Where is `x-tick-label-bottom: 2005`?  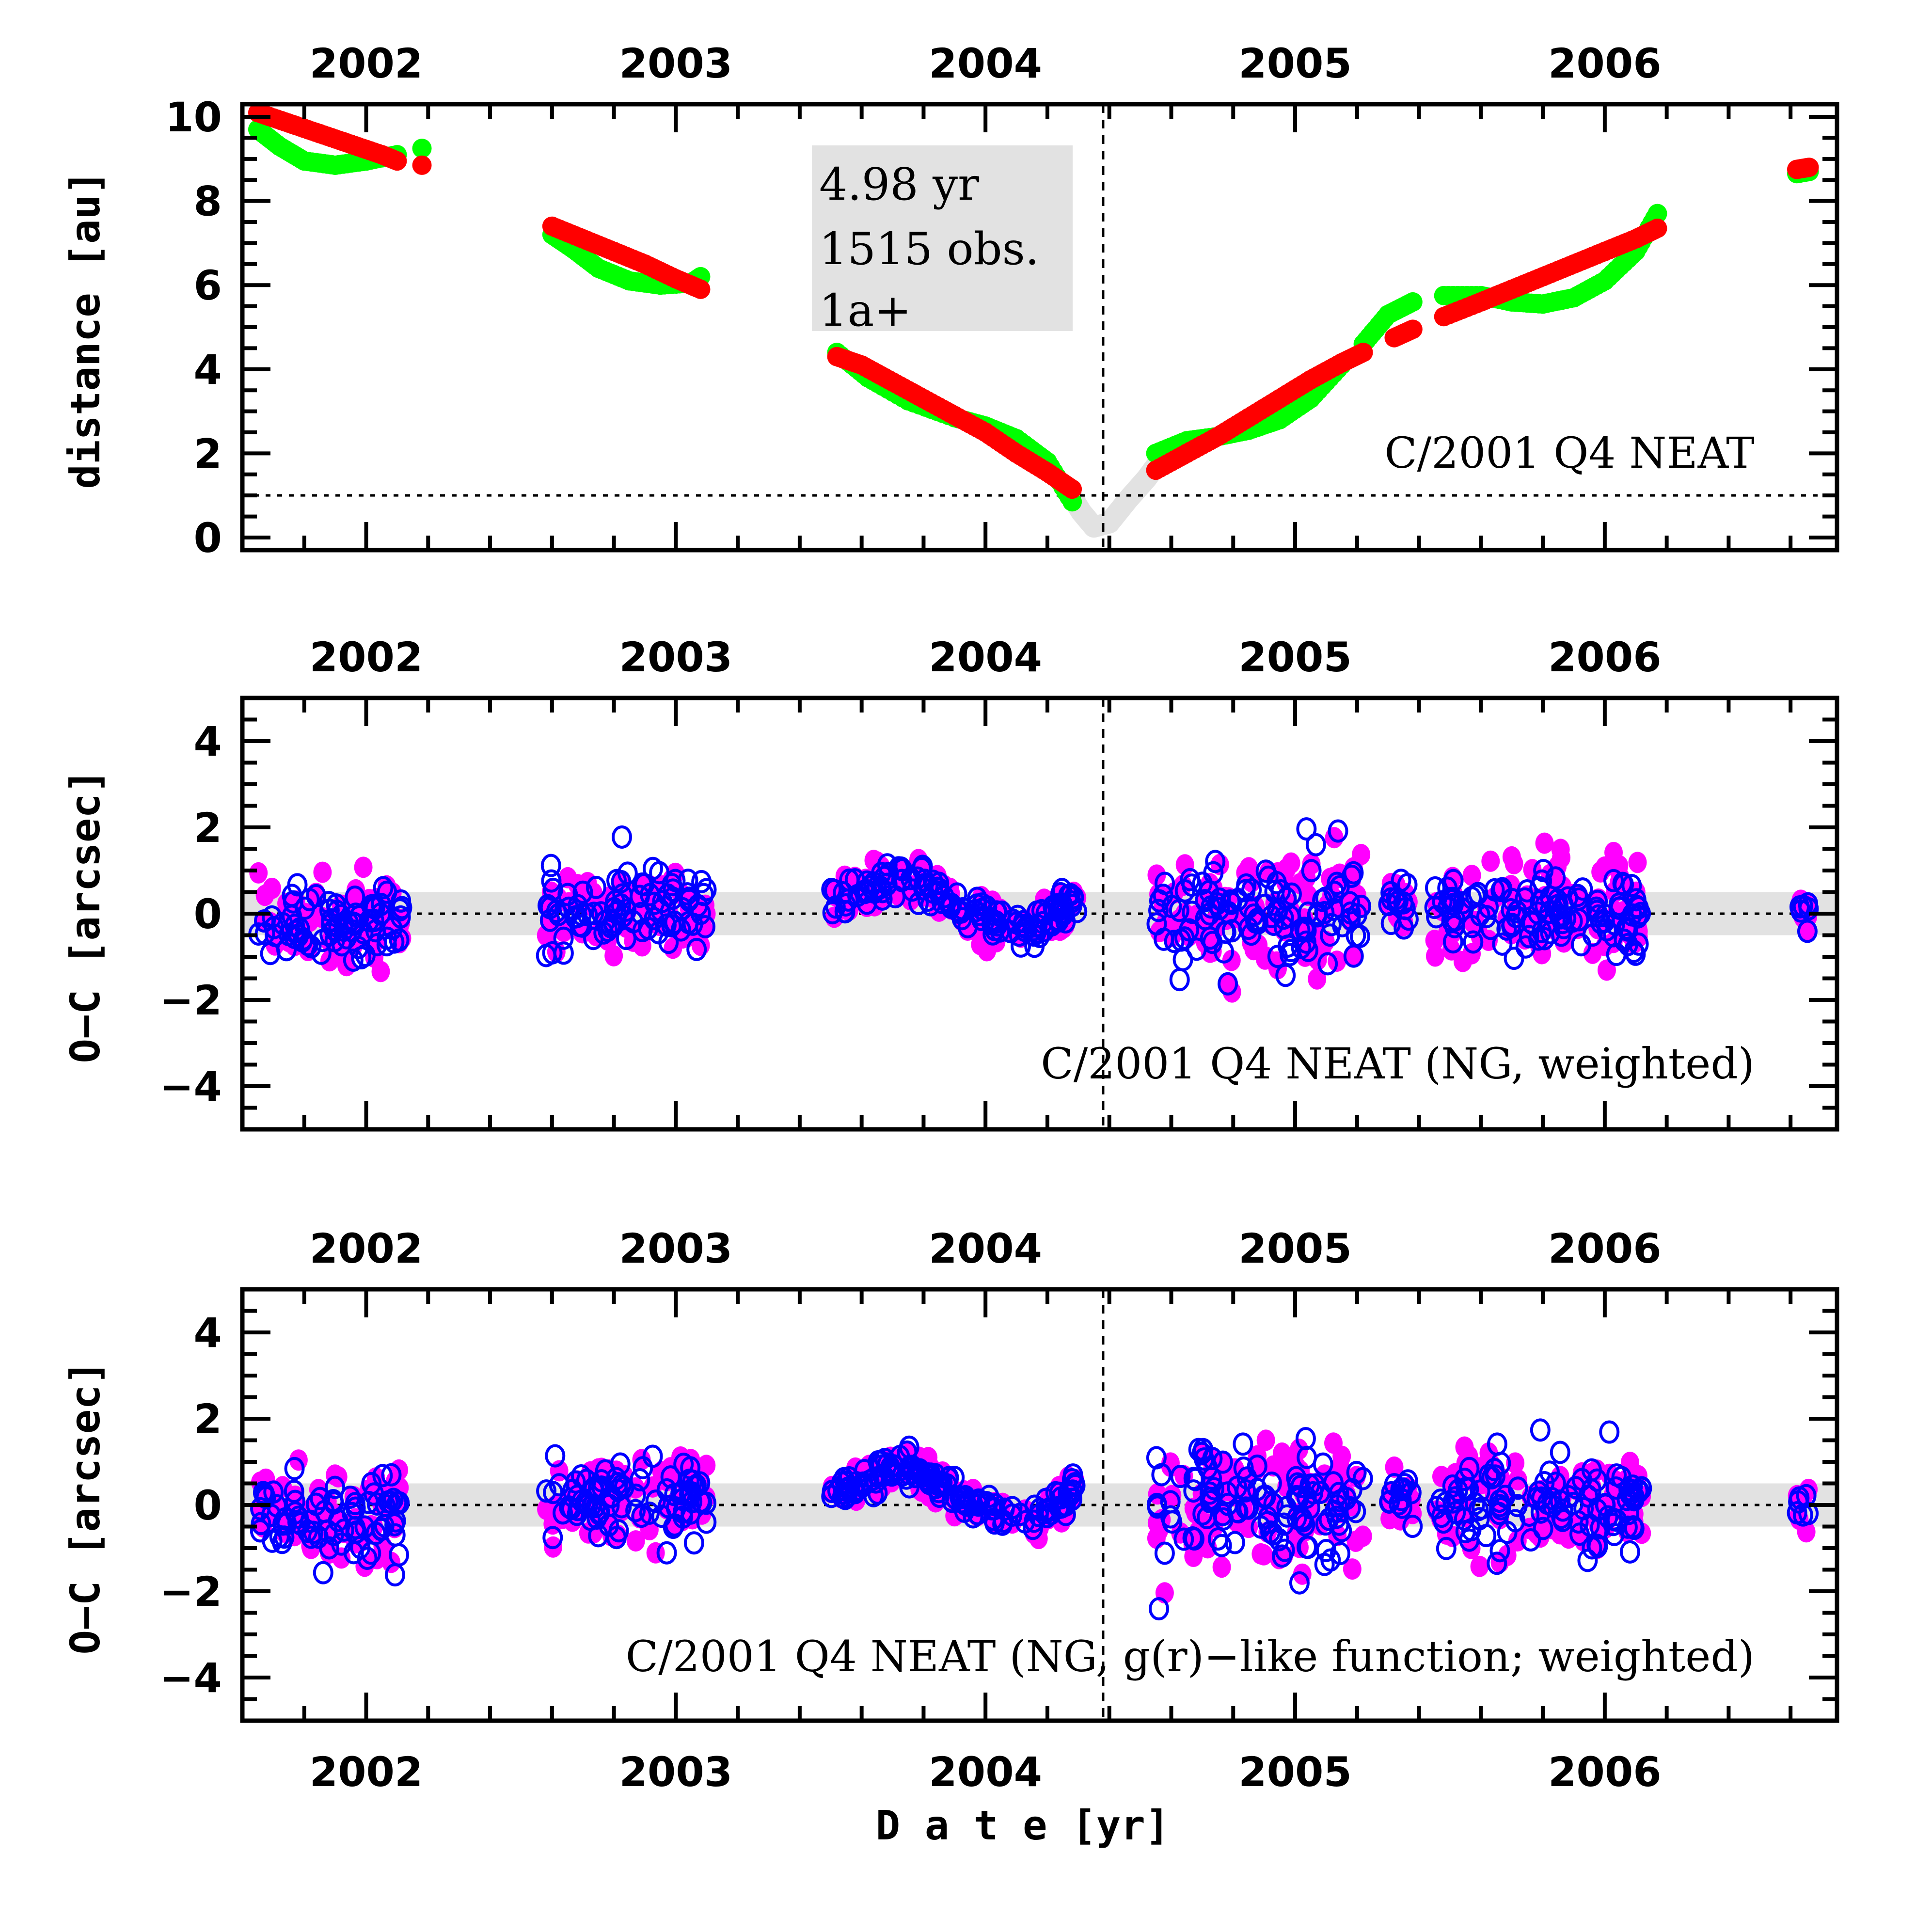 x-tick-label-bottom: 2005 is located at coordinates (1295, 1772).